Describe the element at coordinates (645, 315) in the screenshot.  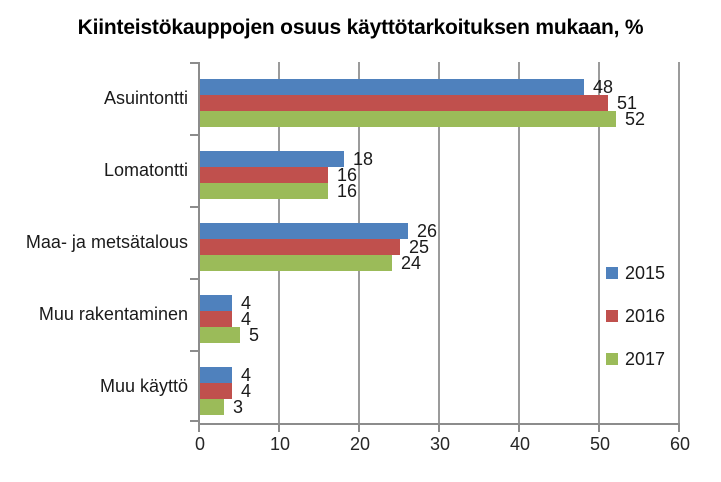
I see `legend-label: 2016` at that location.